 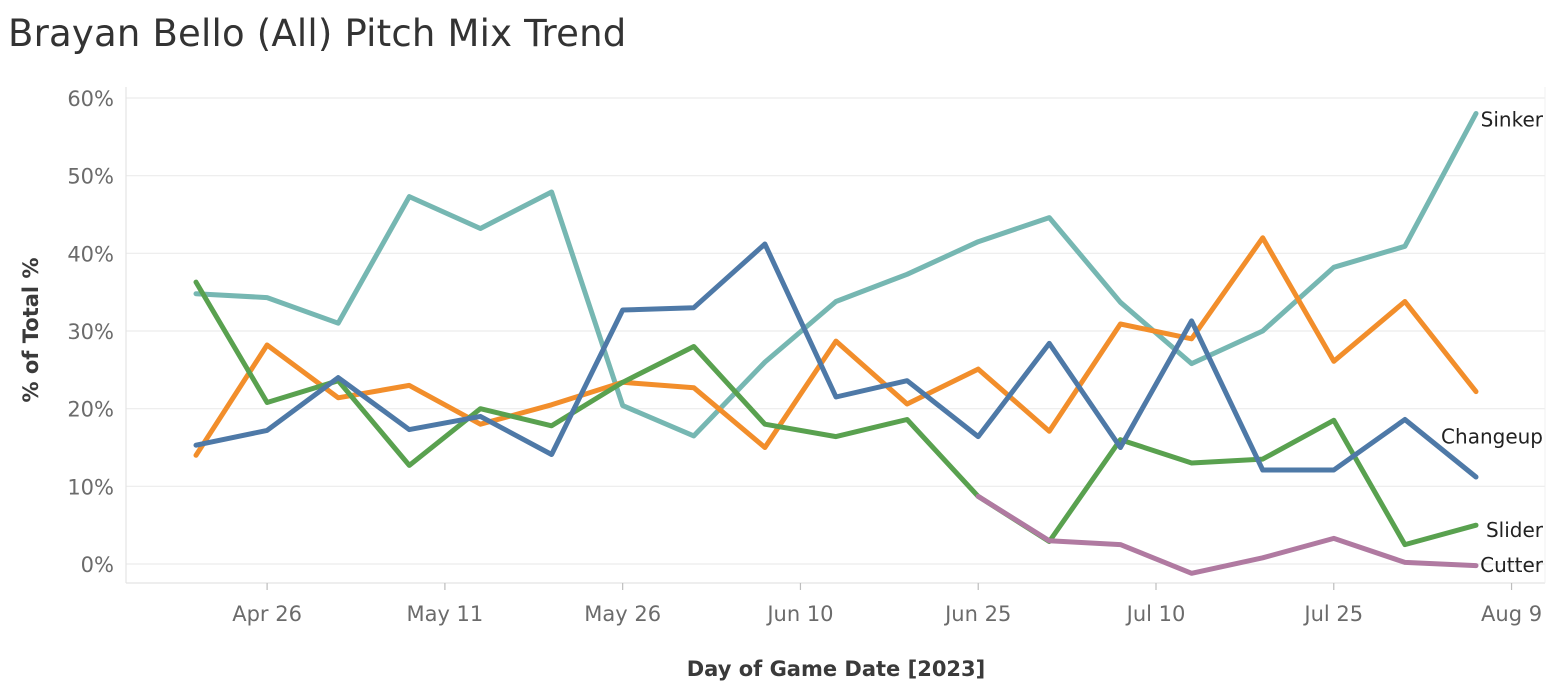 What do you see at coordinates (31, 330) in the screenshot?
I see `y-axis-title: % of Total %` at bounding box center [31, 330].